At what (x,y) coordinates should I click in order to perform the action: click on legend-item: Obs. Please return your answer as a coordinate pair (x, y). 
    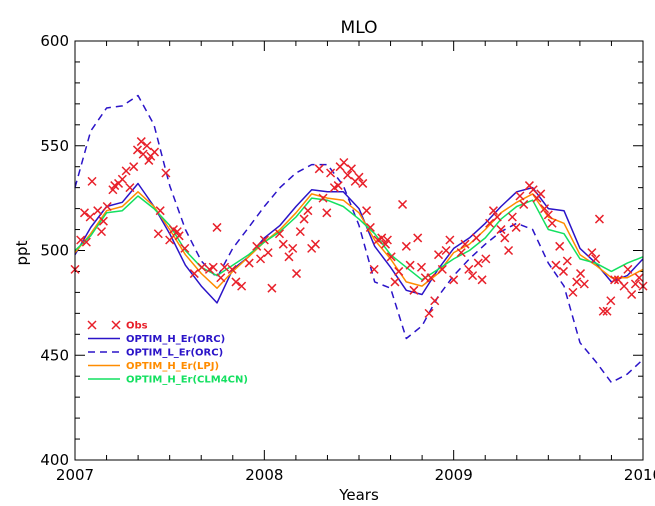
    Looking at the image, I should click on (117, 326).